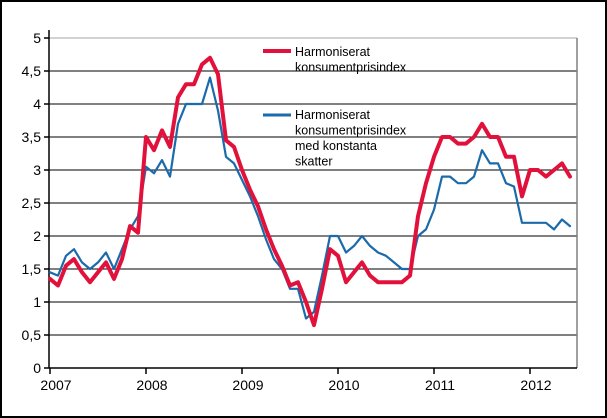  I want to click on y-tick-label: 3, so click(37, 170).